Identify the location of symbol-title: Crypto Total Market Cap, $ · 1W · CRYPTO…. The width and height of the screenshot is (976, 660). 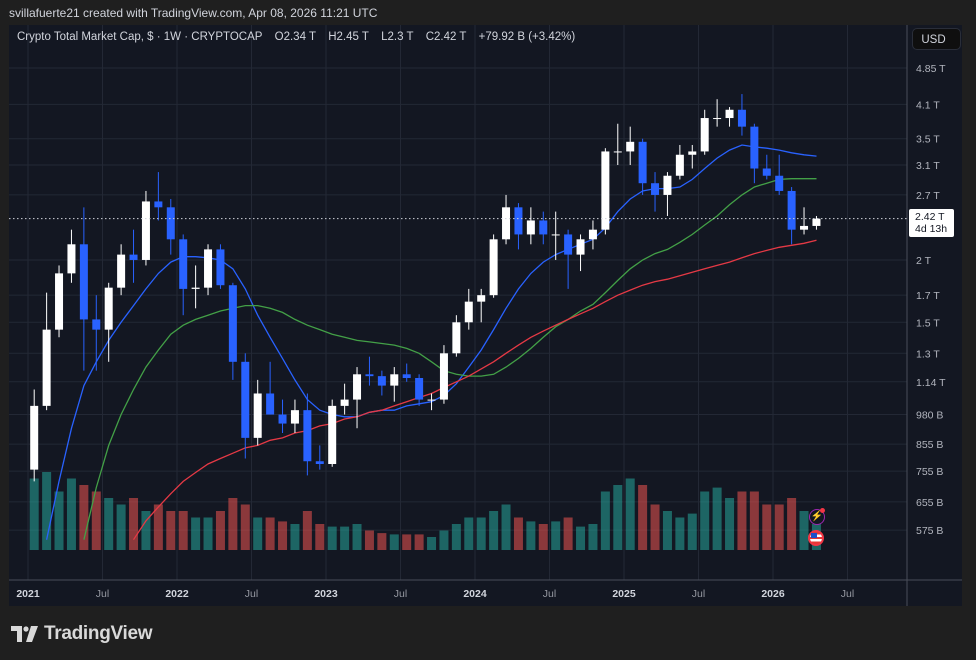
(140, 37).